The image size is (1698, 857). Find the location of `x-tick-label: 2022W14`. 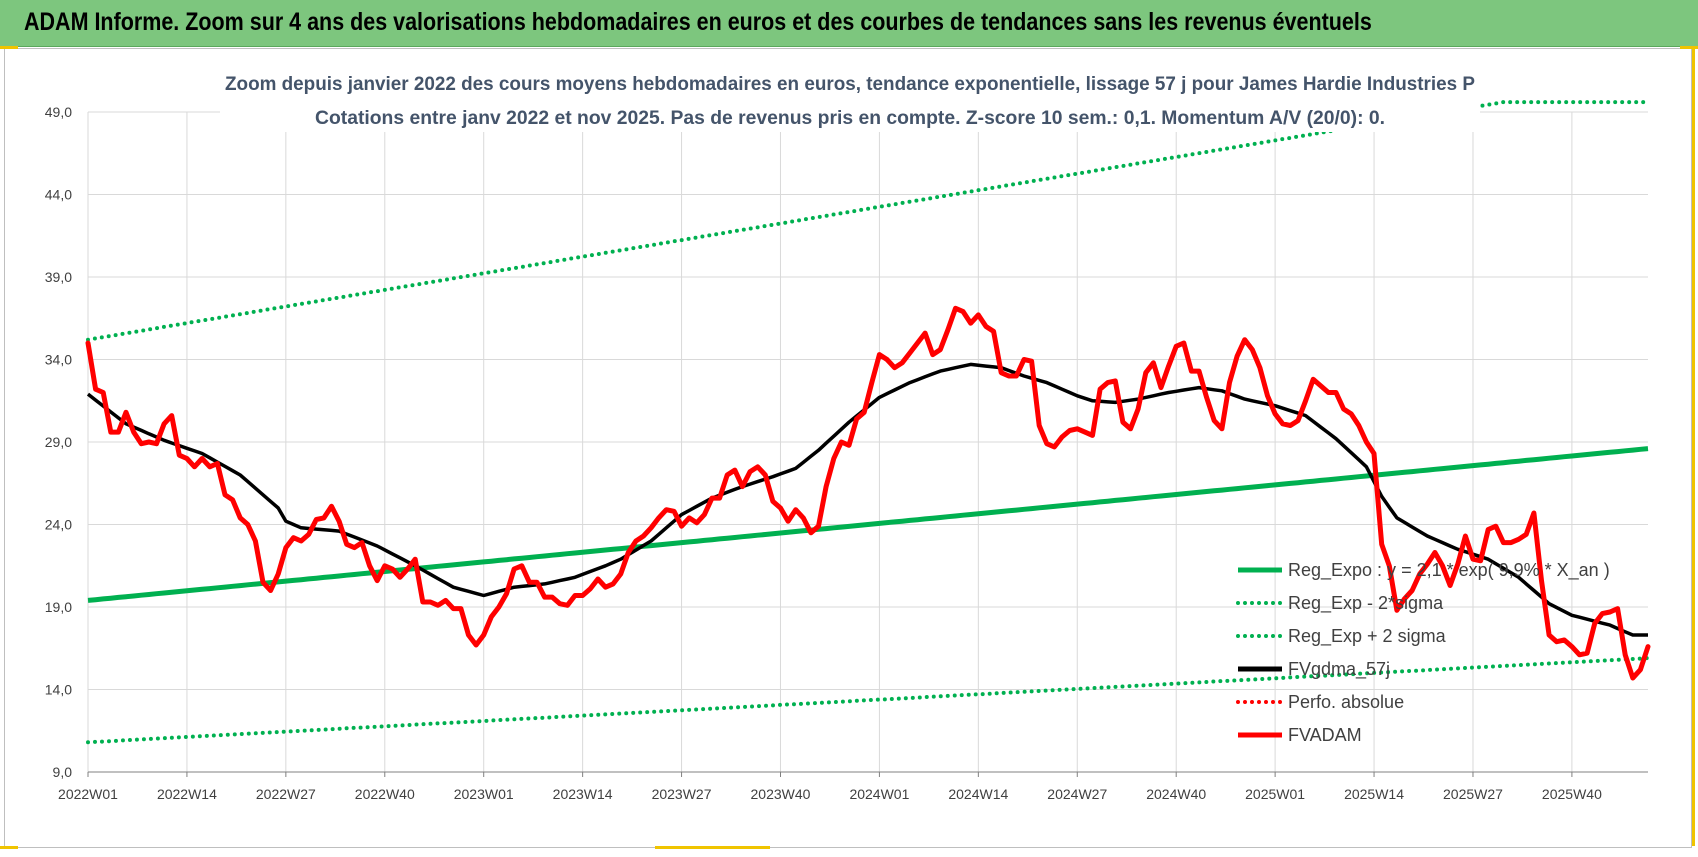

x-tick-label: 2022W14 is located at coordinates (187, 794).